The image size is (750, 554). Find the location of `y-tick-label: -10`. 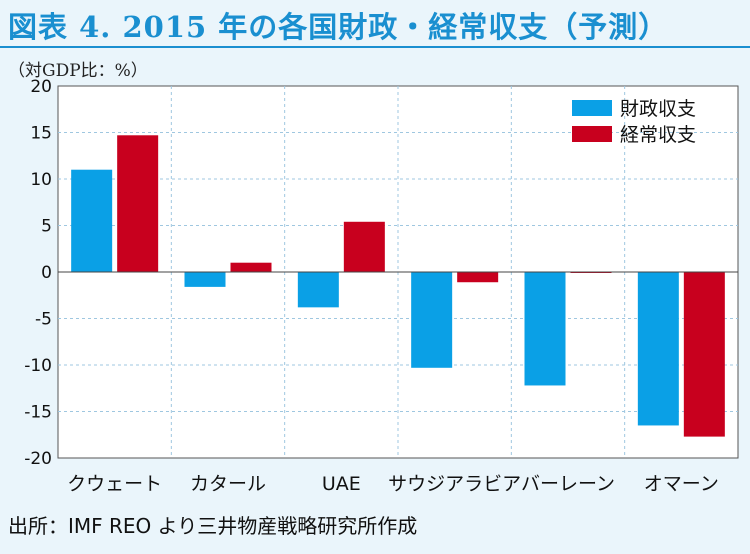

y-tick-label: -10 is located at coordinates (38, 366).